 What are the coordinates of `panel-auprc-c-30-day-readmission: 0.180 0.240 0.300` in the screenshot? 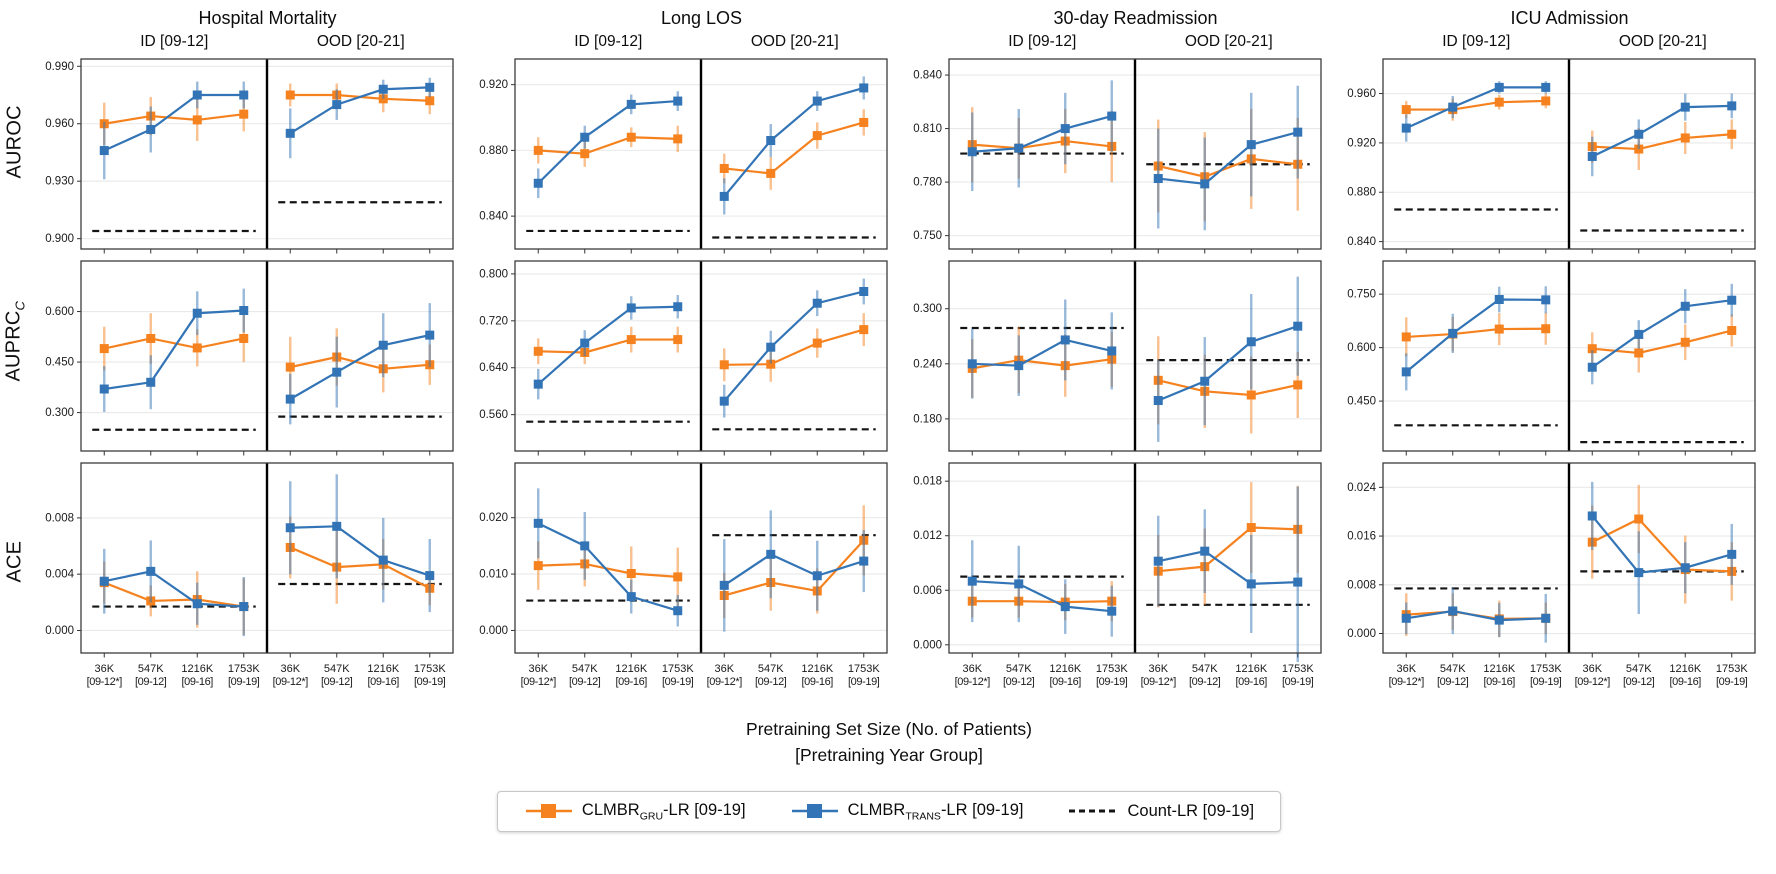 It's located at (1117, 358).